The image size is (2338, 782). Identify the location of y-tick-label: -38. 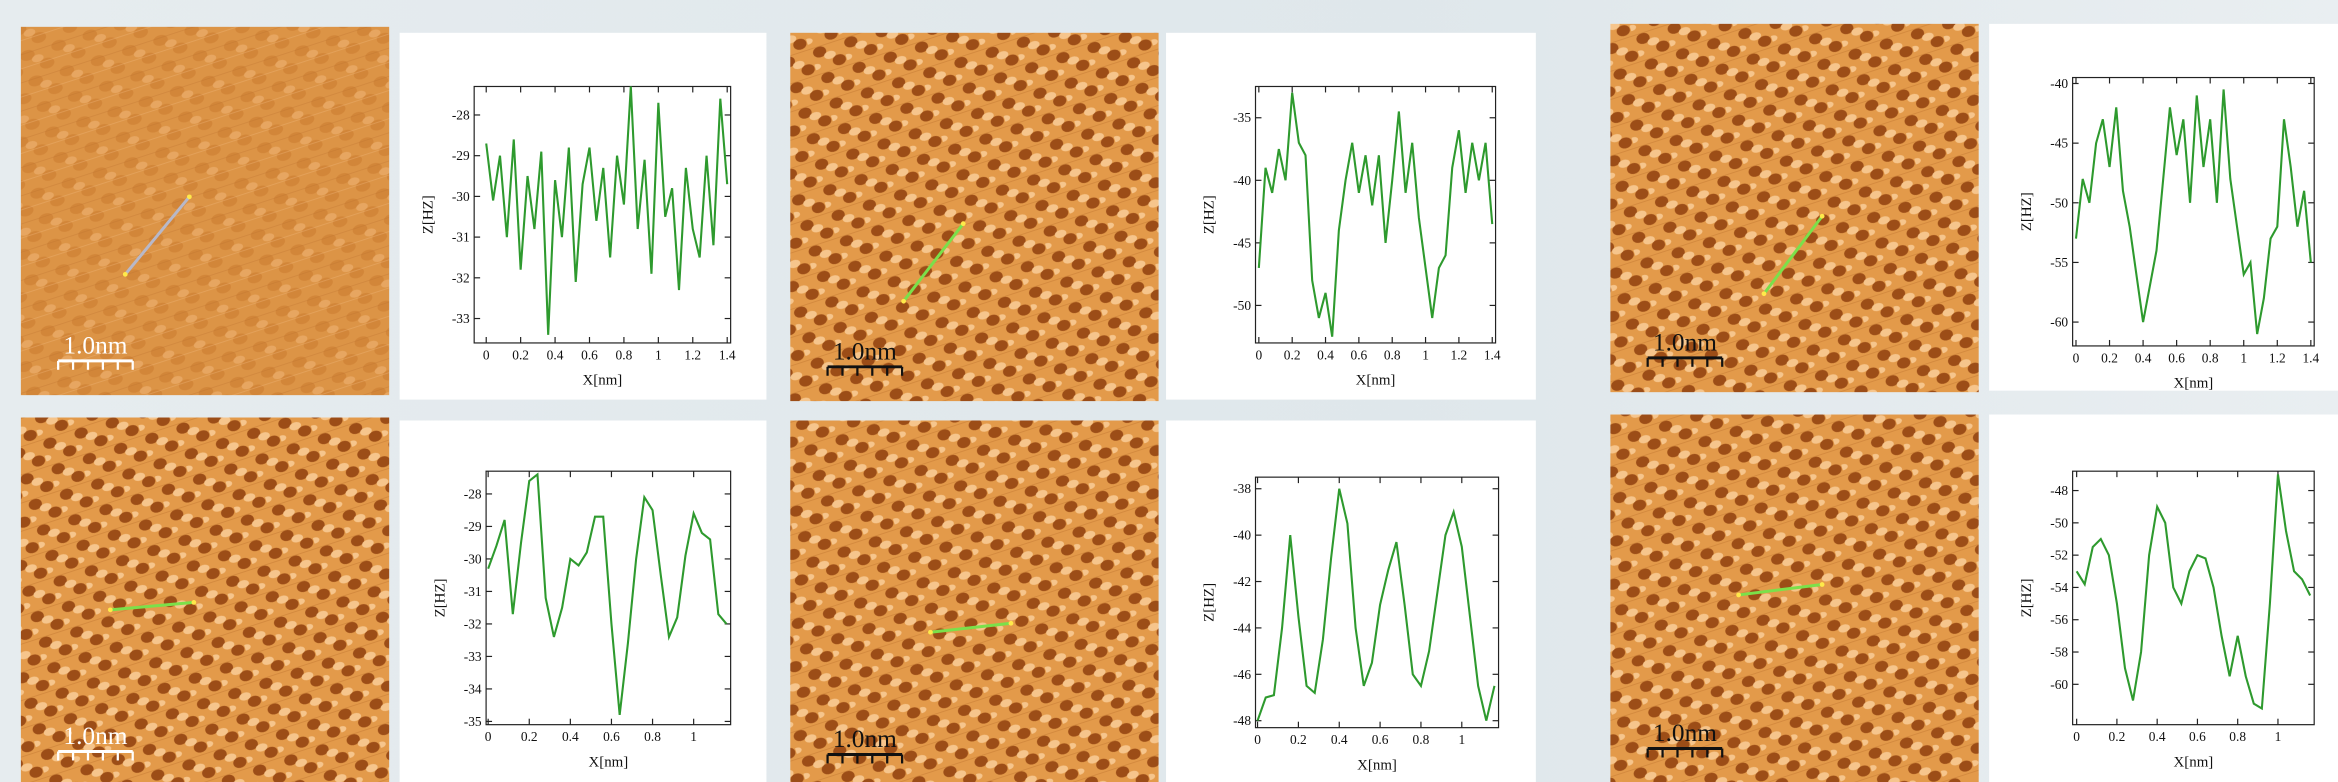
(1242, 488).